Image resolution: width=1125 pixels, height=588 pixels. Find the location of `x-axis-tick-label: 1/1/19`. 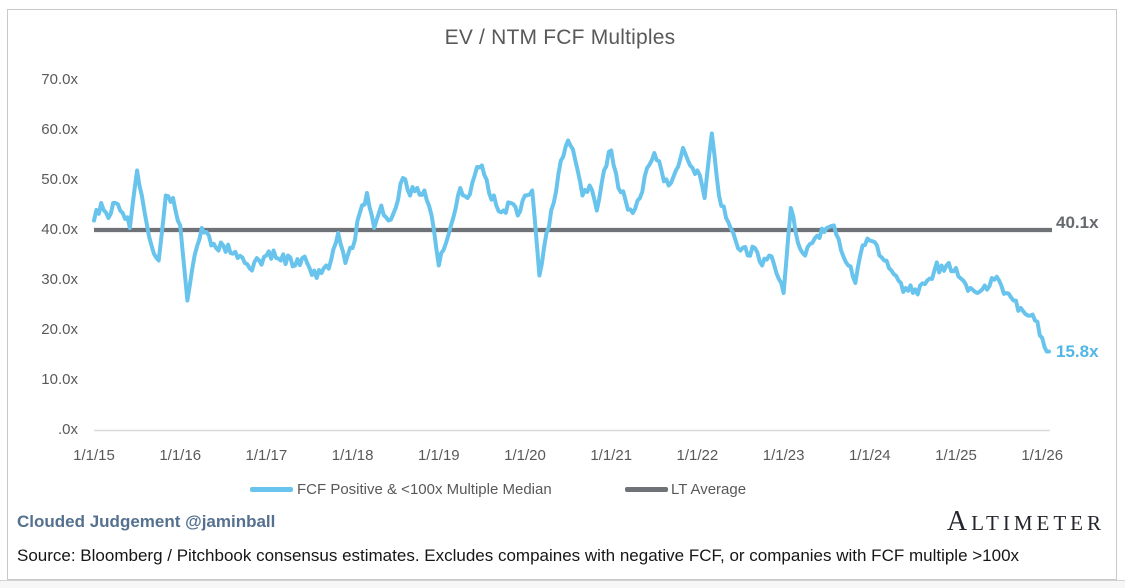

x-axis-tick-label: 1/1/19 is located at coordinates (438, 455).